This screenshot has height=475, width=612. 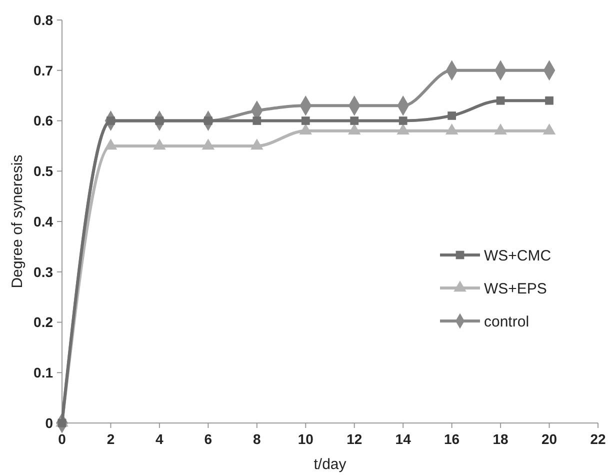 I want to click on y-tick-label: 0.1, so click(x=44, y=372).